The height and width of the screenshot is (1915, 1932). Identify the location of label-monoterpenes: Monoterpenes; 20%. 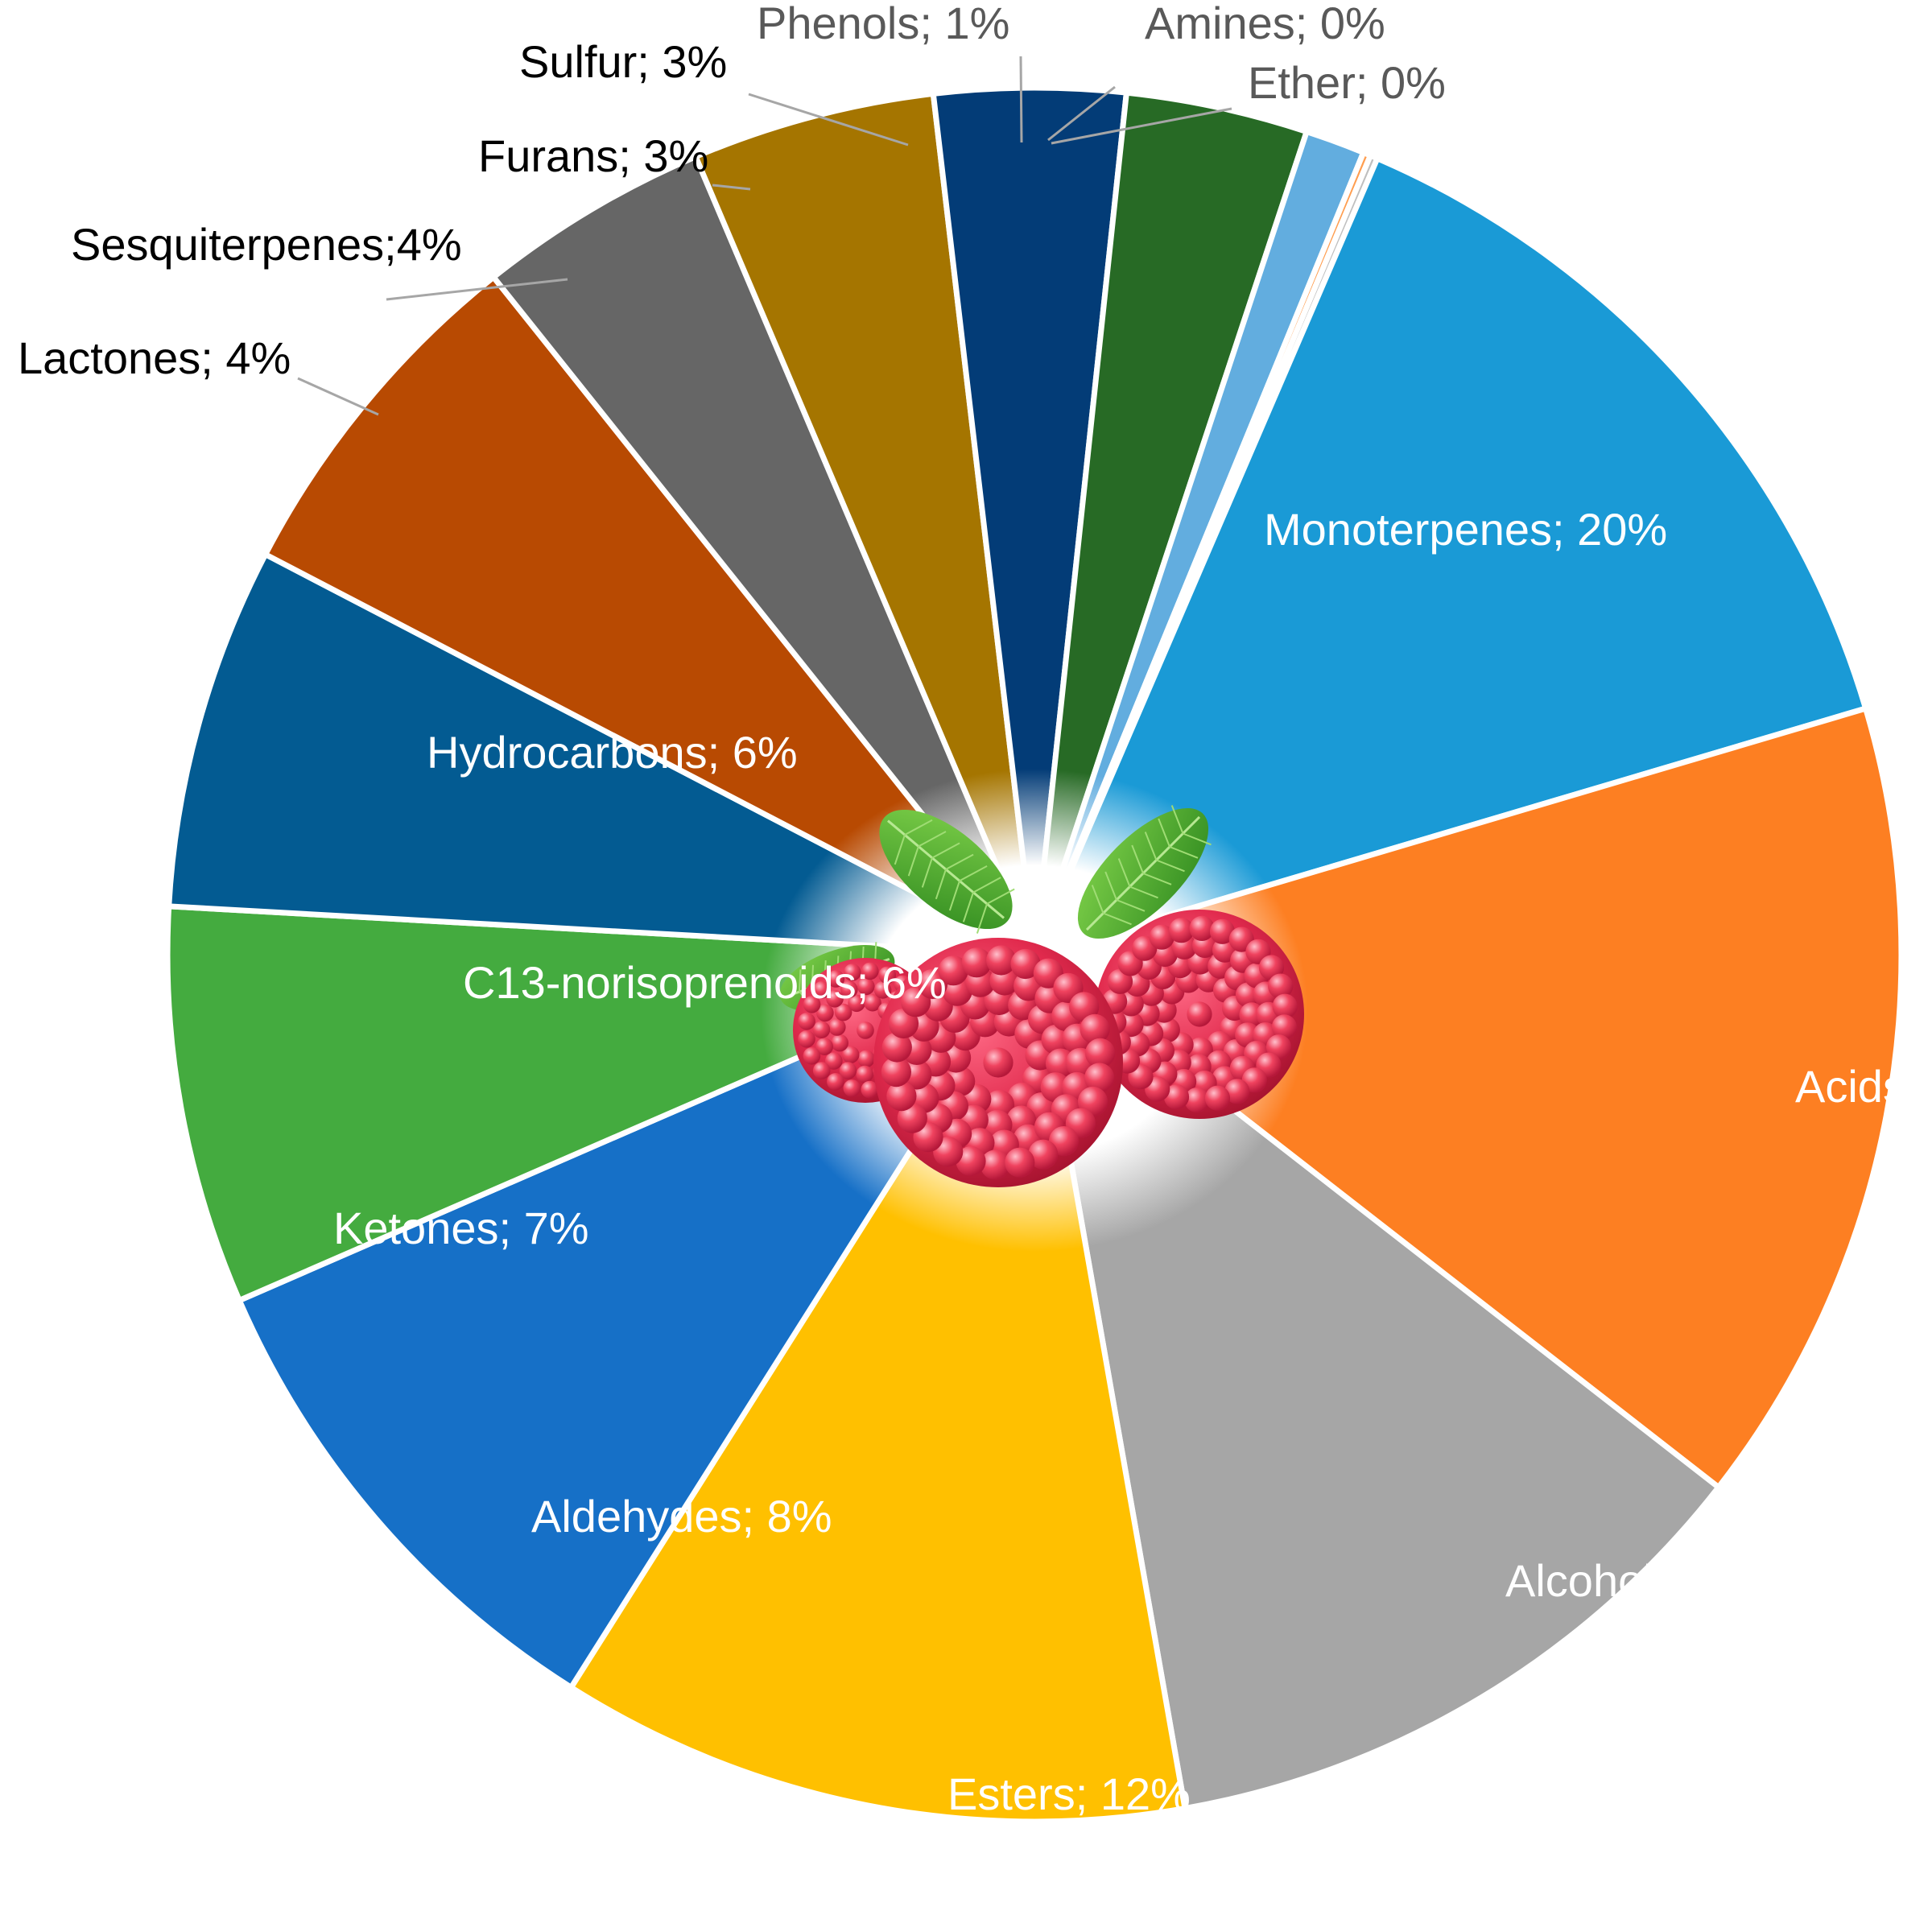
(1465, 529).